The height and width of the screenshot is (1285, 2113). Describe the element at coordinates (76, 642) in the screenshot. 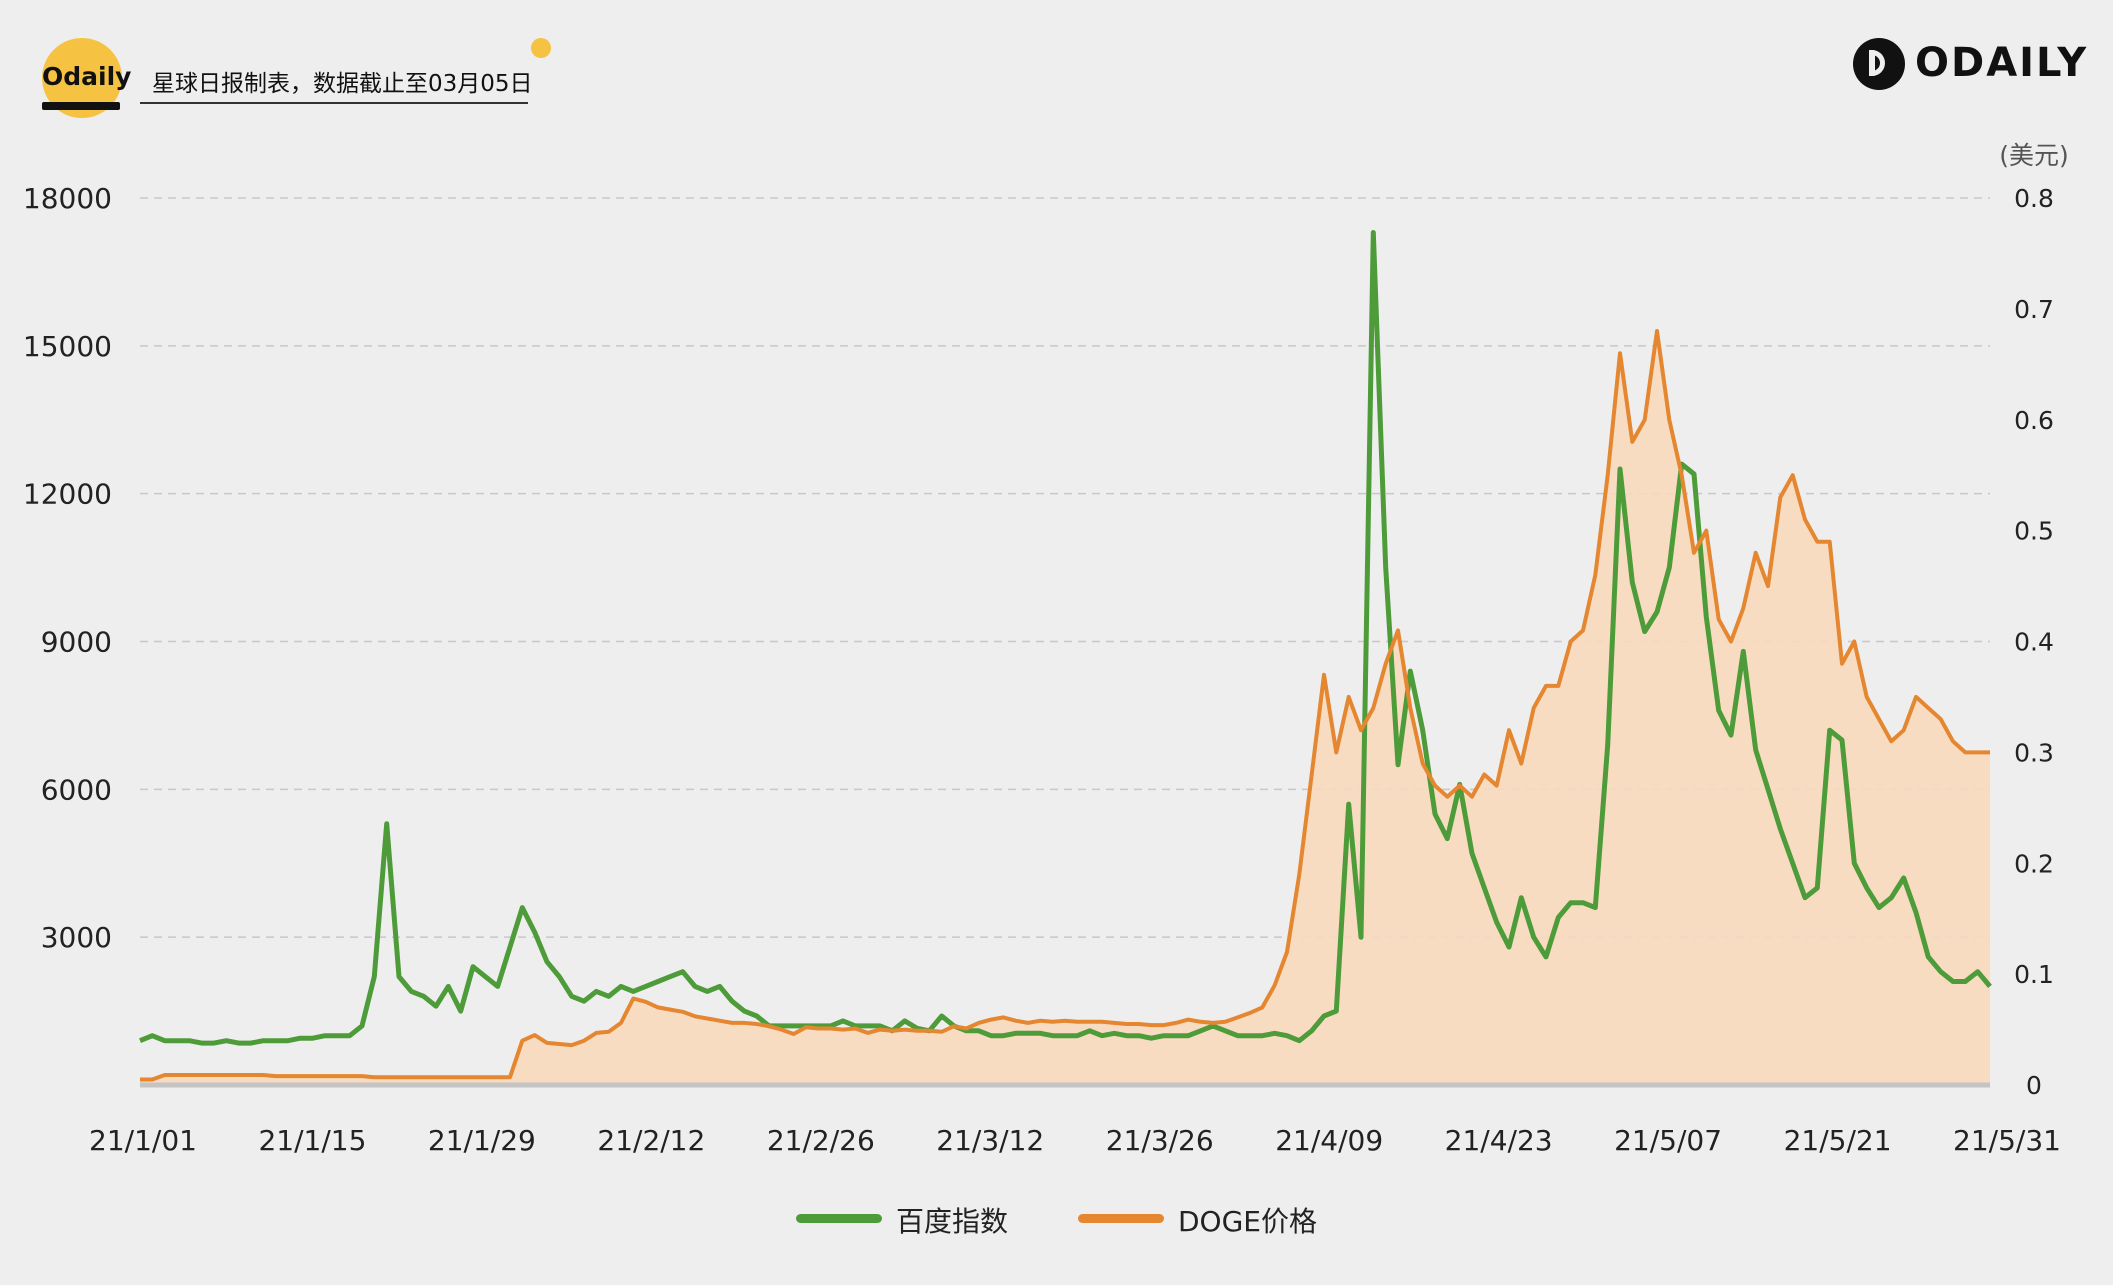

I see `left-tick-label: 9000` at that location.